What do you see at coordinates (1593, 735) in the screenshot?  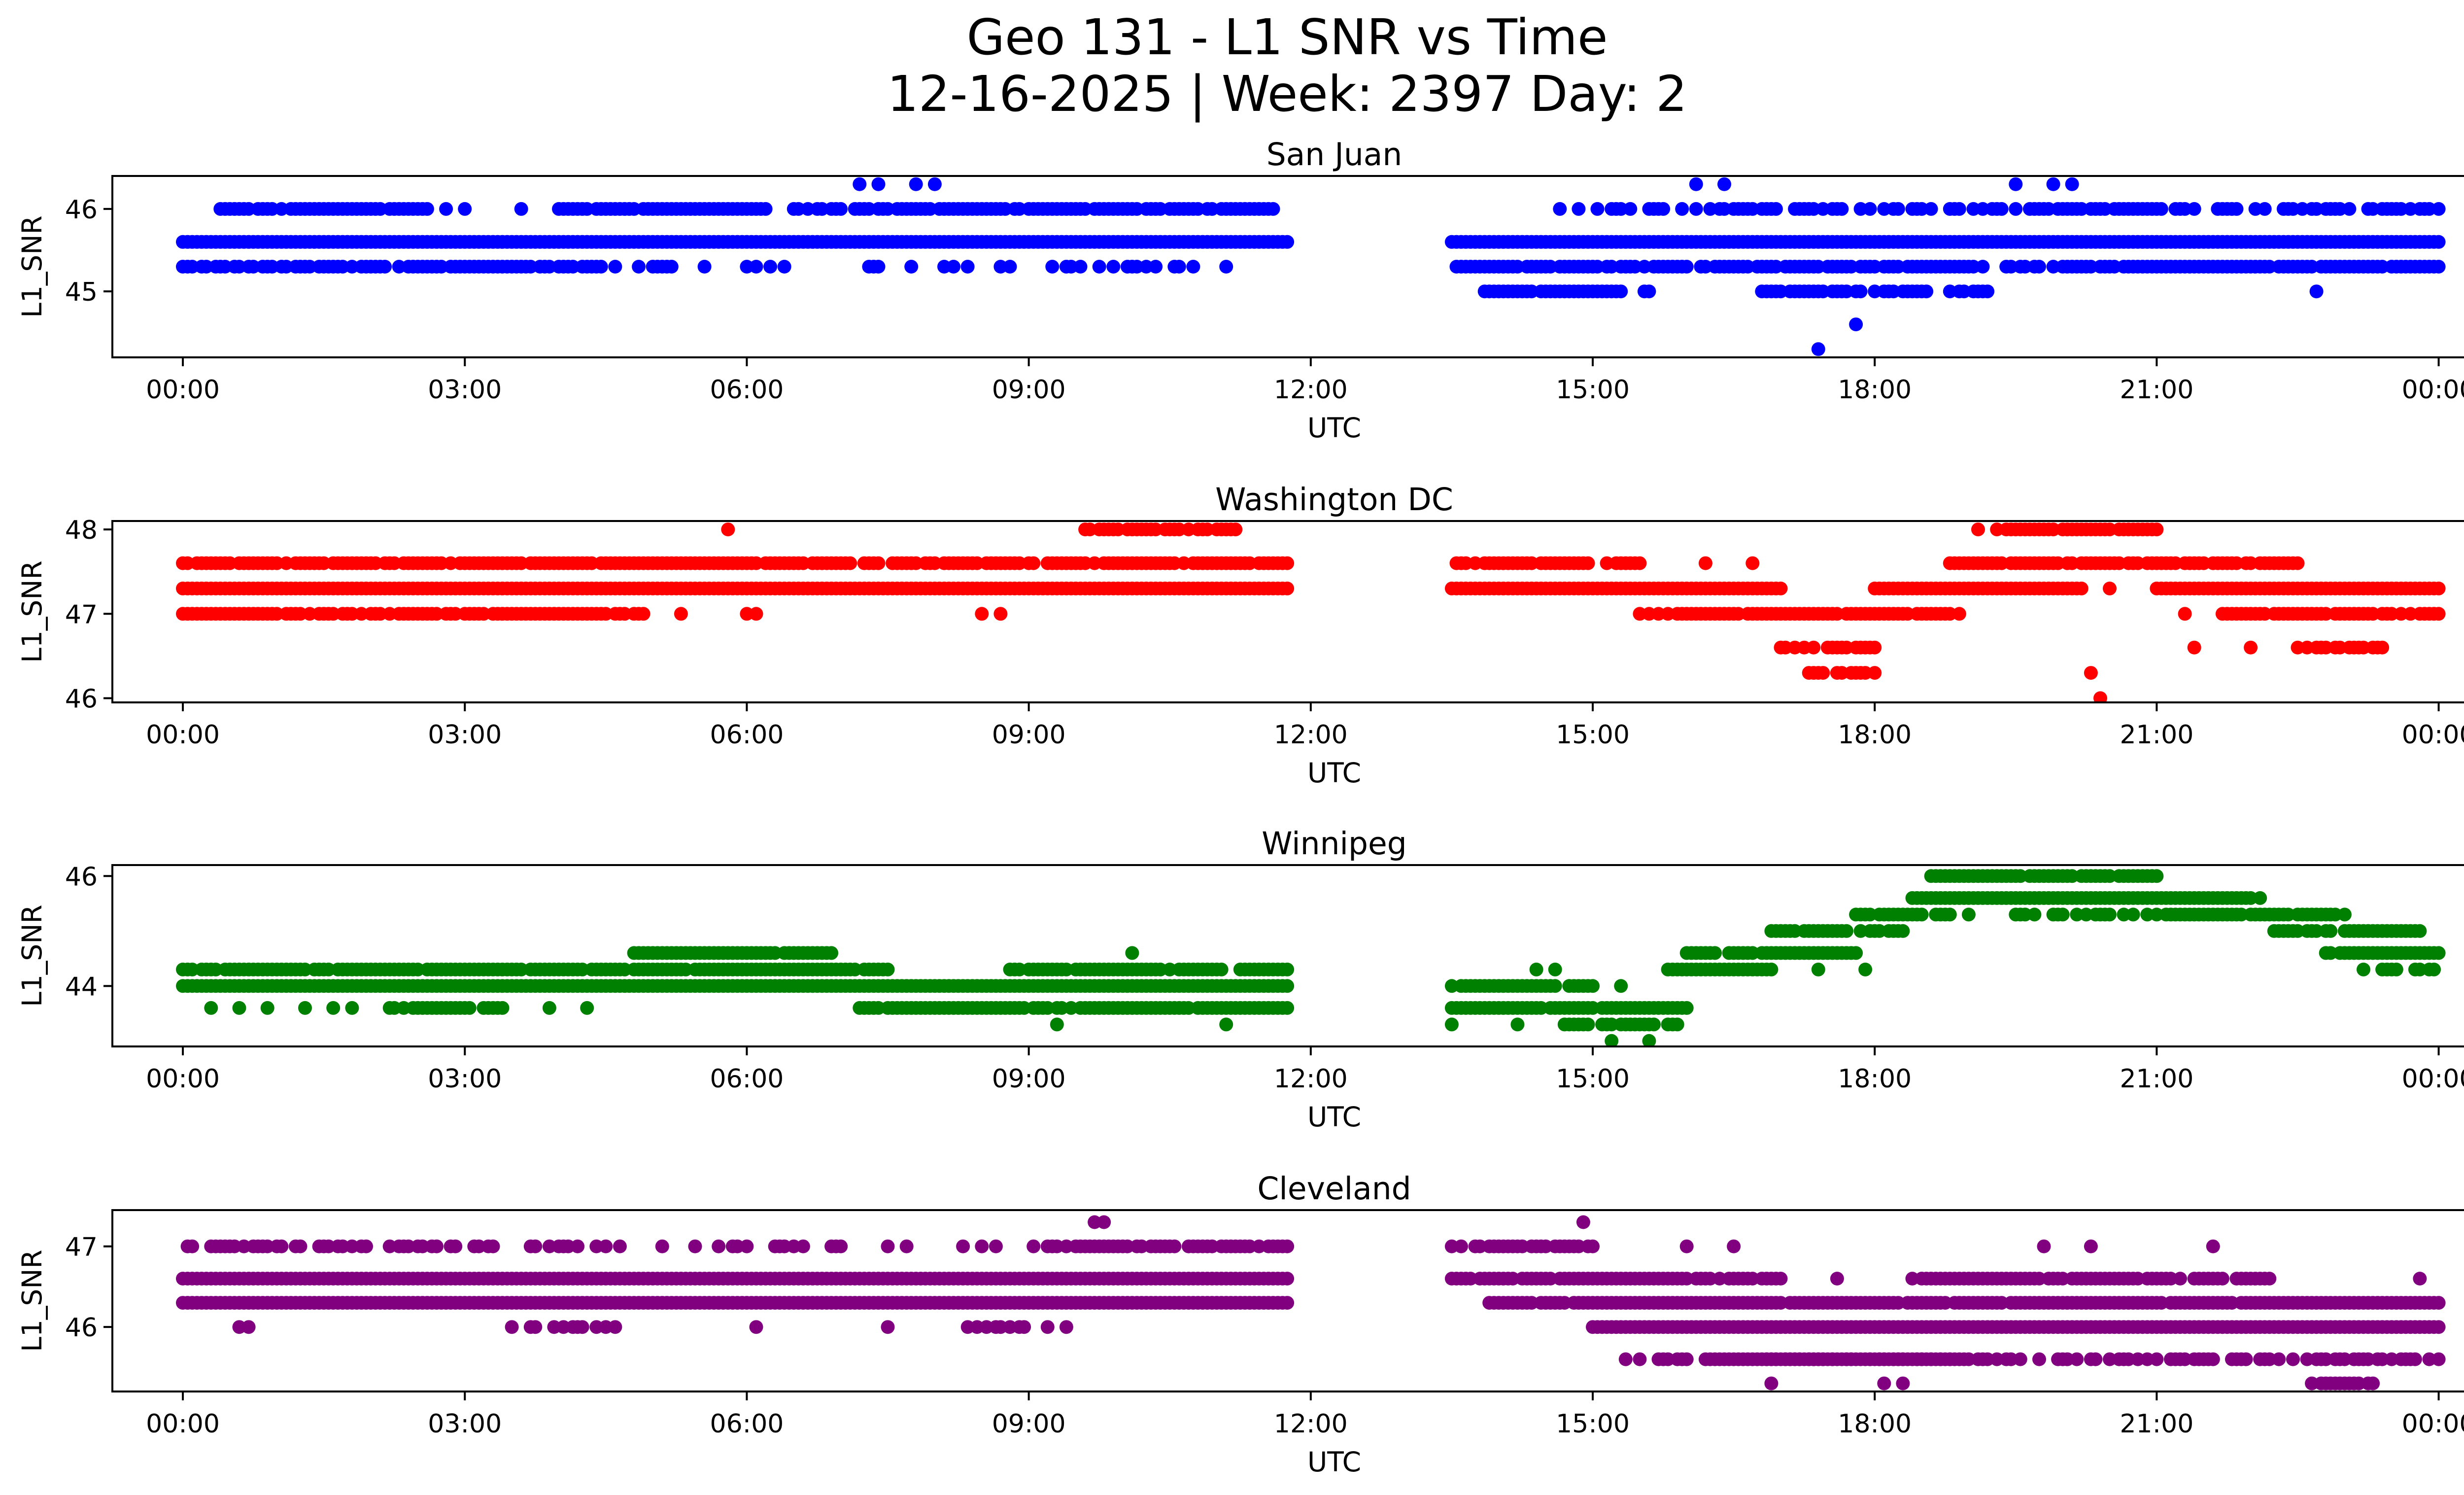 I see `x-tick-label: 15:00` at bounding box center [1593, 735].